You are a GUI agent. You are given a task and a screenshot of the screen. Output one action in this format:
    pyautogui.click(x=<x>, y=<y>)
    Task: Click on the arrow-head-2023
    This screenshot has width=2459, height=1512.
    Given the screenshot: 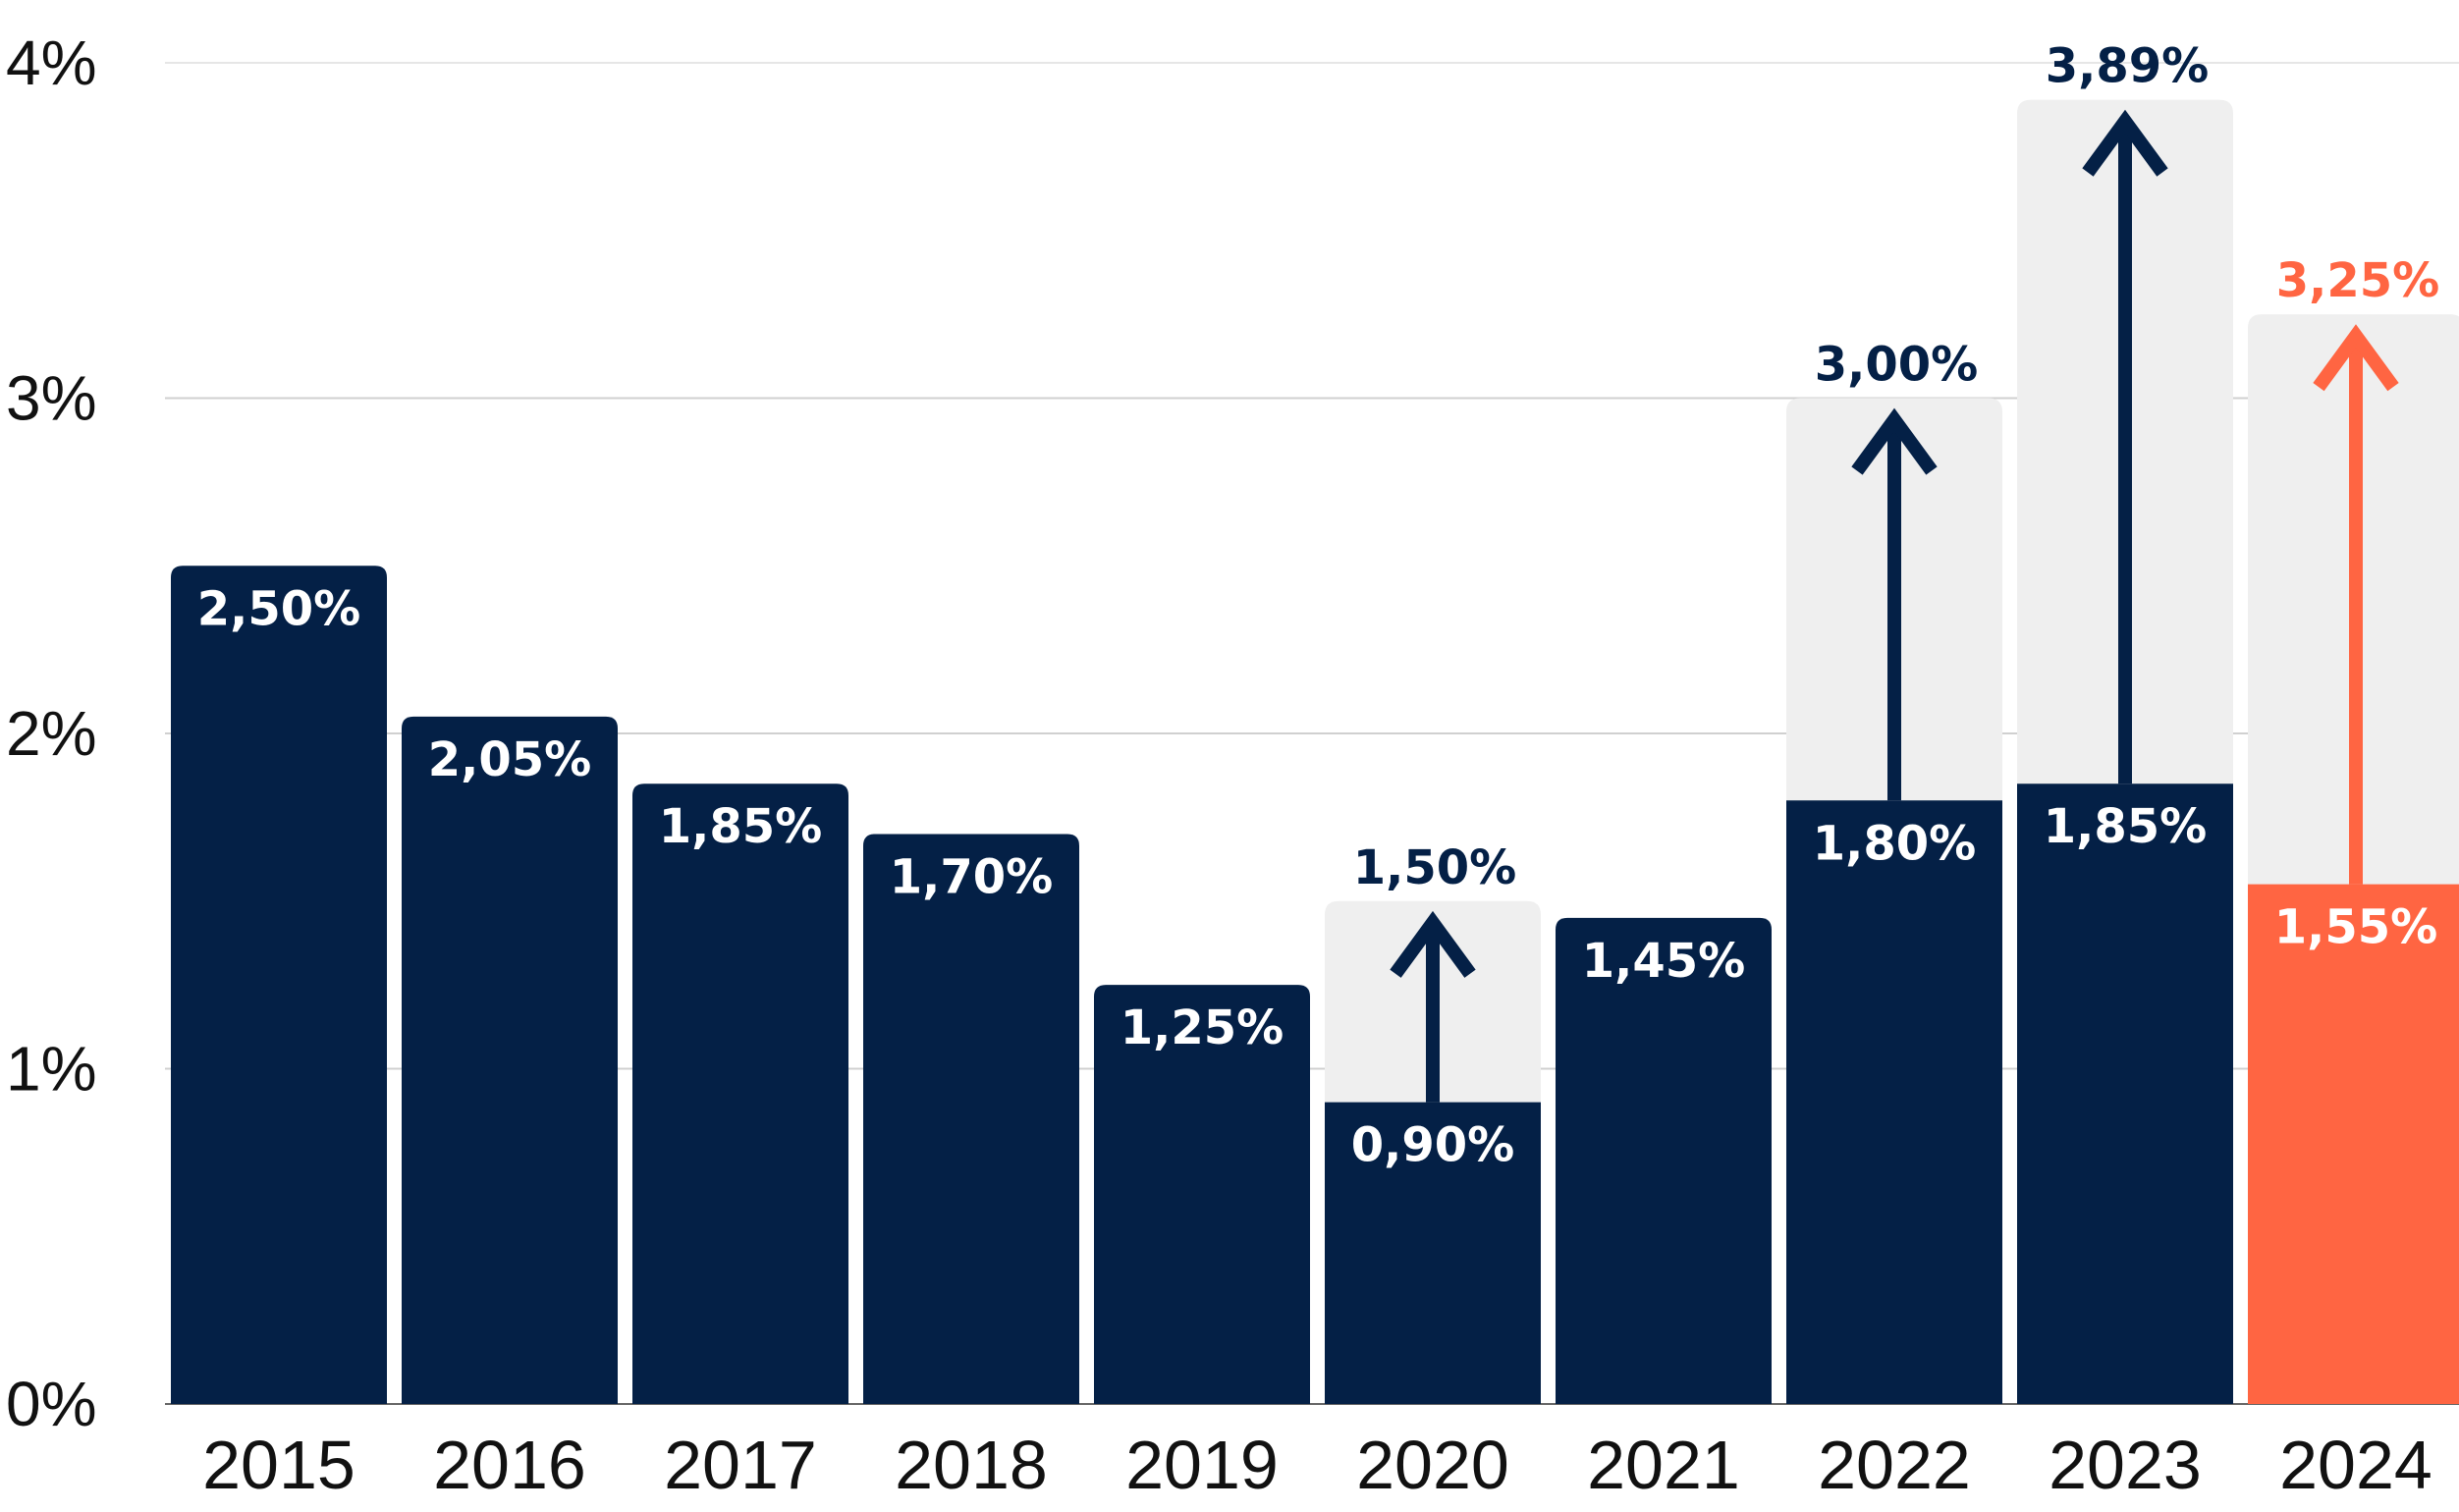 What is the action you would take?
    pyautogui.click(x=2125, y=143)
    